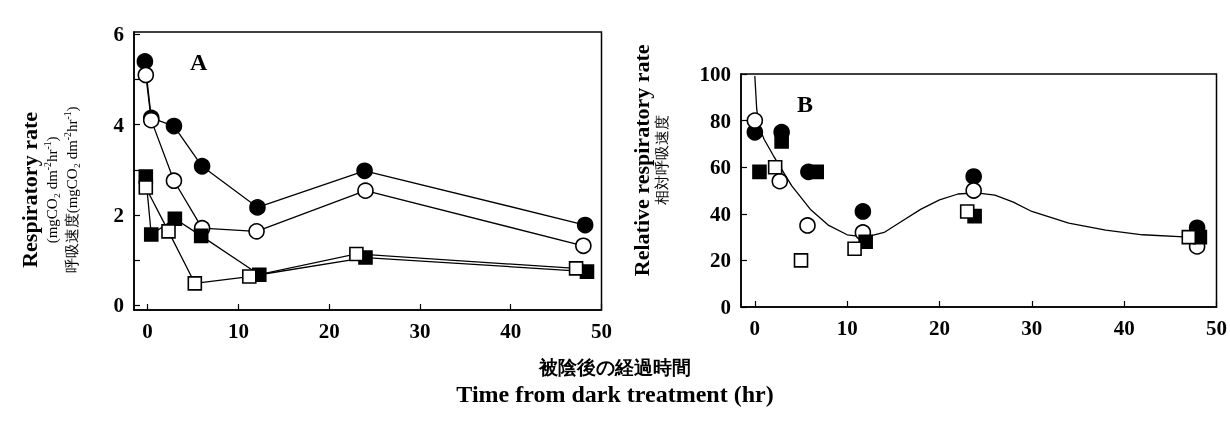  I want to click on y-tick-label: 100, so click(715, 74).